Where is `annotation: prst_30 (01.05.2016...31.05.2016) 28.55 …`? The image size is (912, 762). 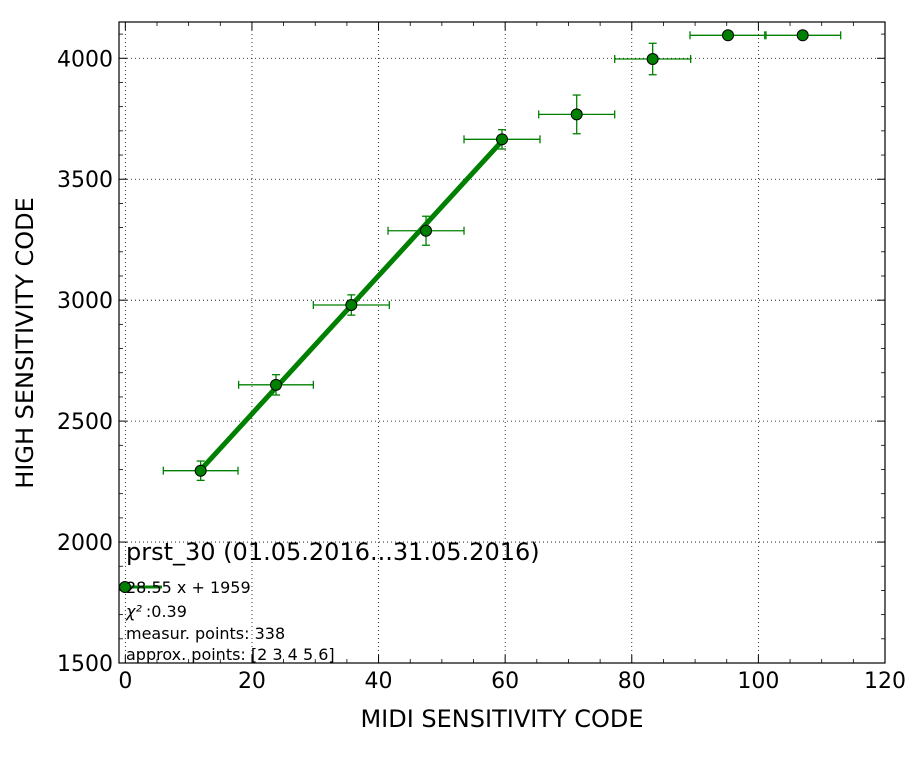 annotation: prst_30 (01.05.2016...31.05.2016) 28.55 … is located at coordinates (329, 601).